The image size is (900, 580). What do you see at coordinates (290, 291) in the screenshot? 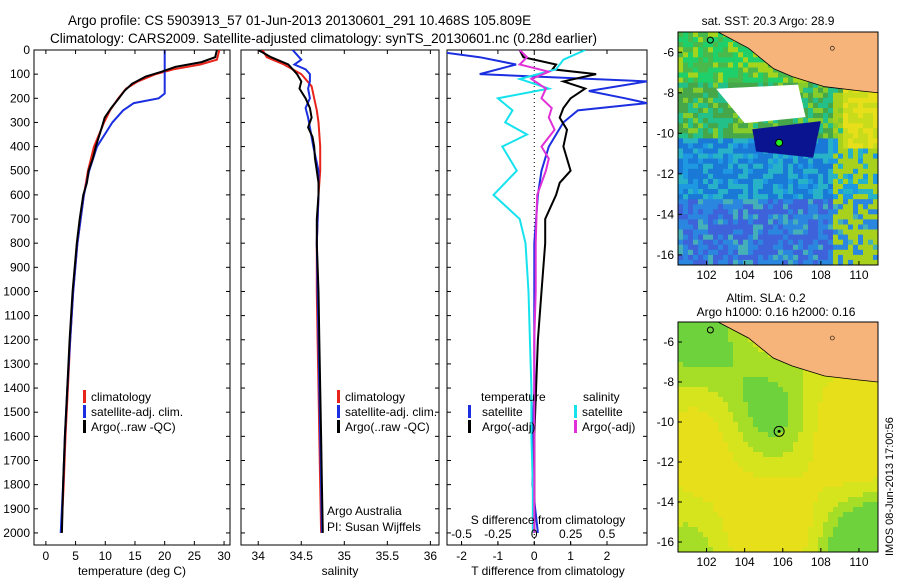
I see `series-line-argo-raw-qc-` at bounding box center [290, 291].